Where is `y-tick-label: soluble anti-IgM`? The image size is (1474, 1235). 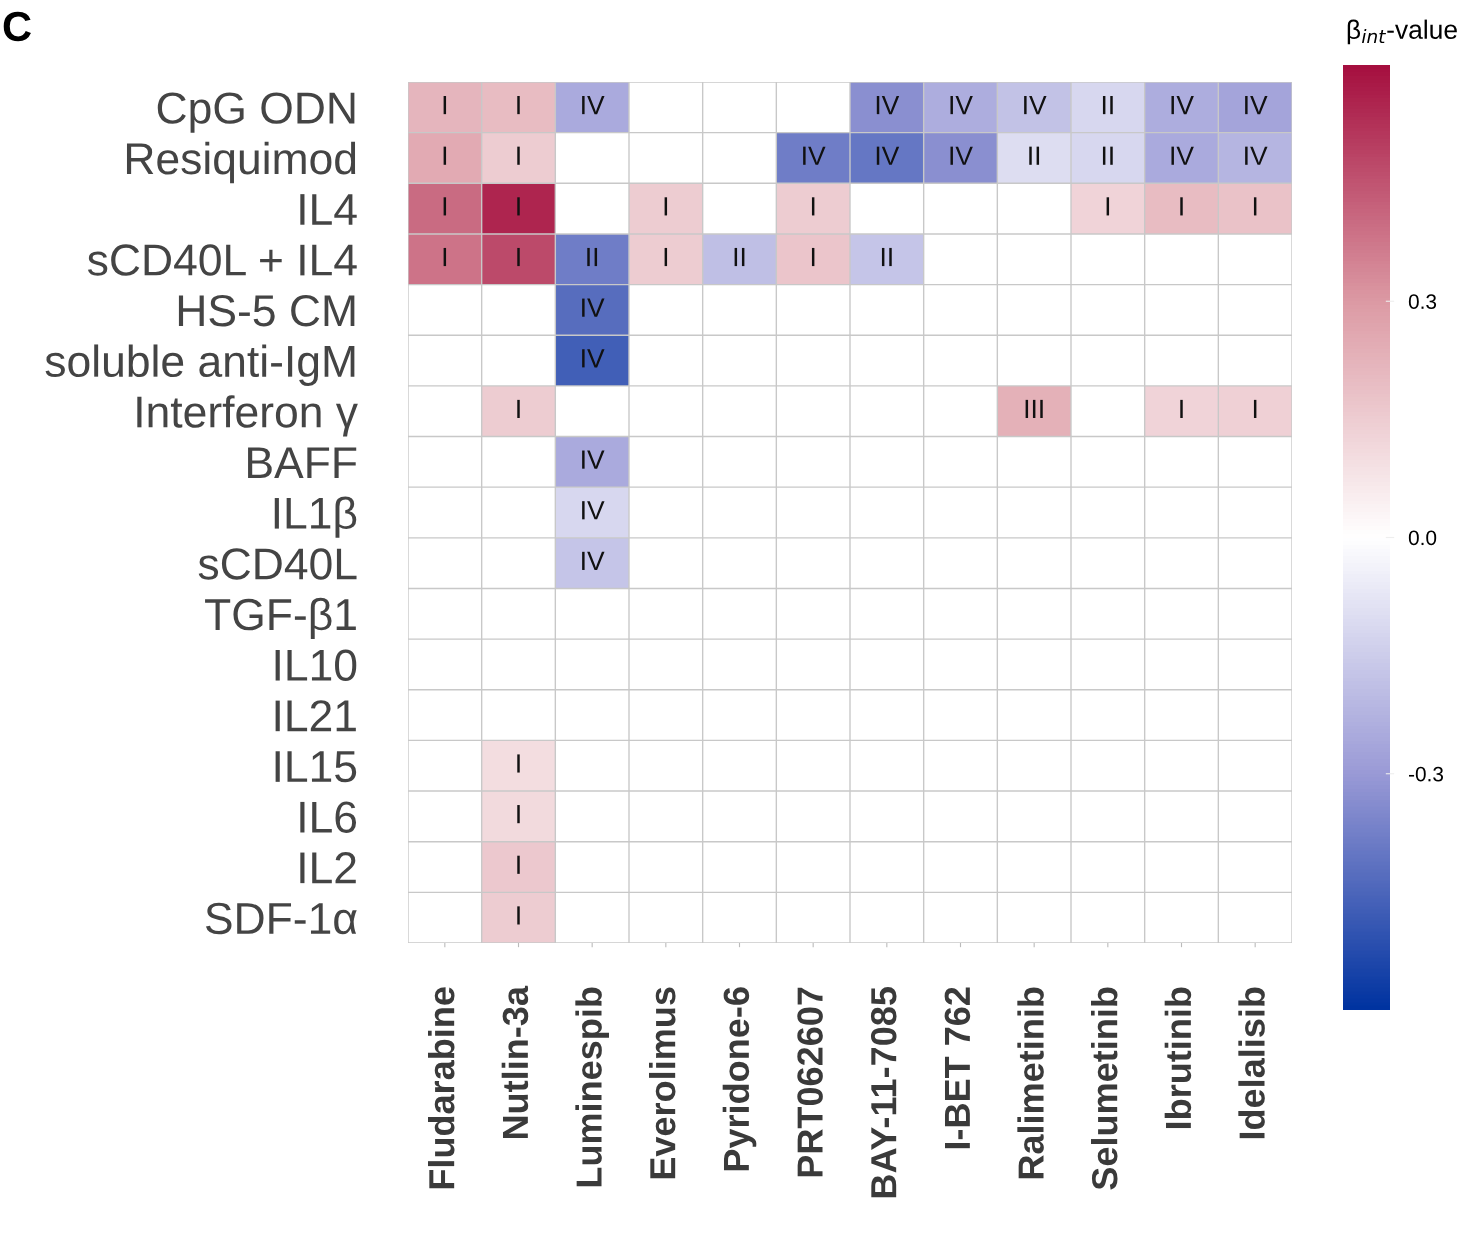 y-tick-label: soluble anti-IgM is located at coordinates (200, 365).